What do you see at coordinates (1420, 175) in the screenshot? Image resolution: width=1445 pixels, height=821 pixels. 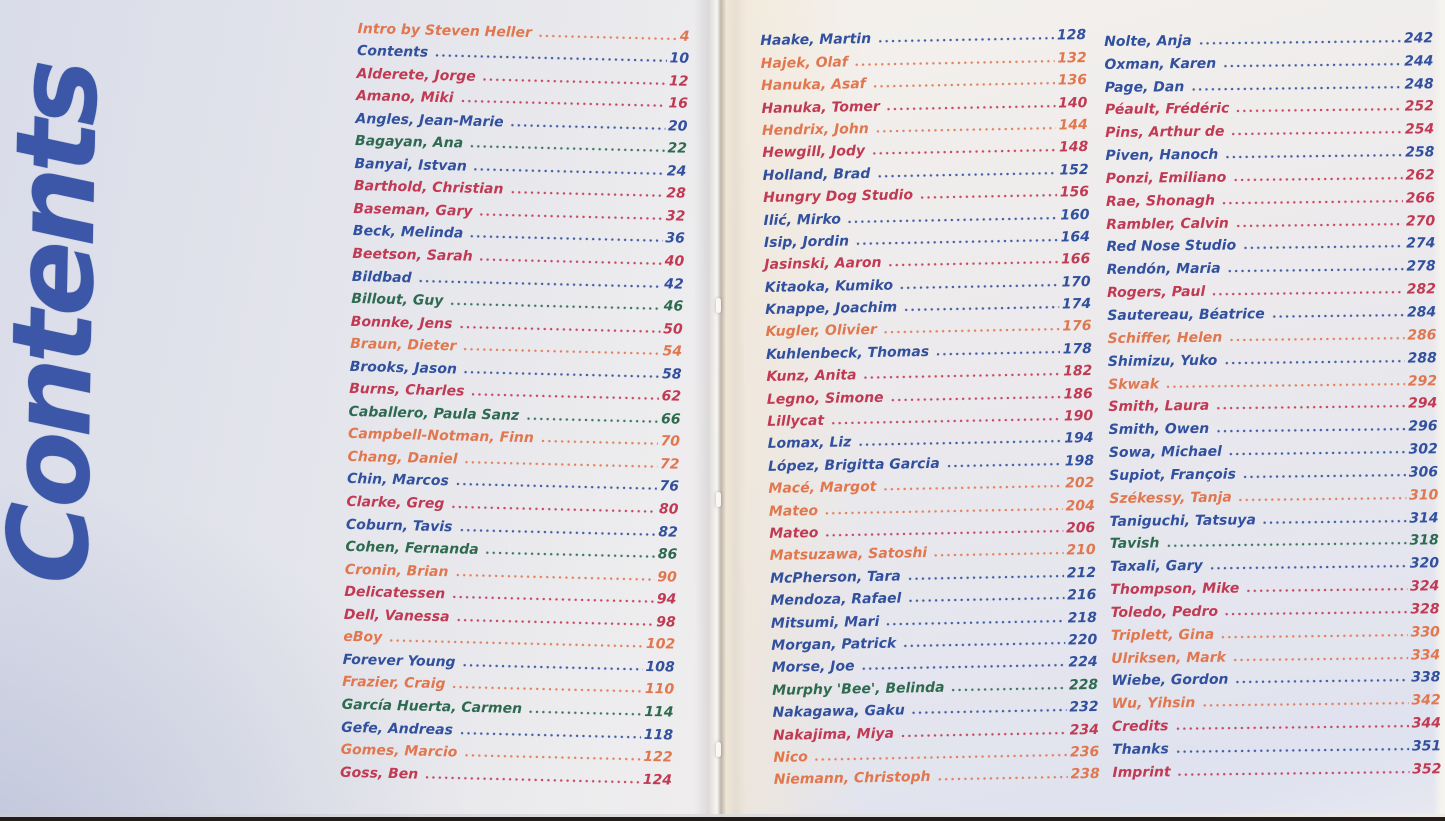 I see `toc-entry-page: 262` at bounding box center [1420, 175].